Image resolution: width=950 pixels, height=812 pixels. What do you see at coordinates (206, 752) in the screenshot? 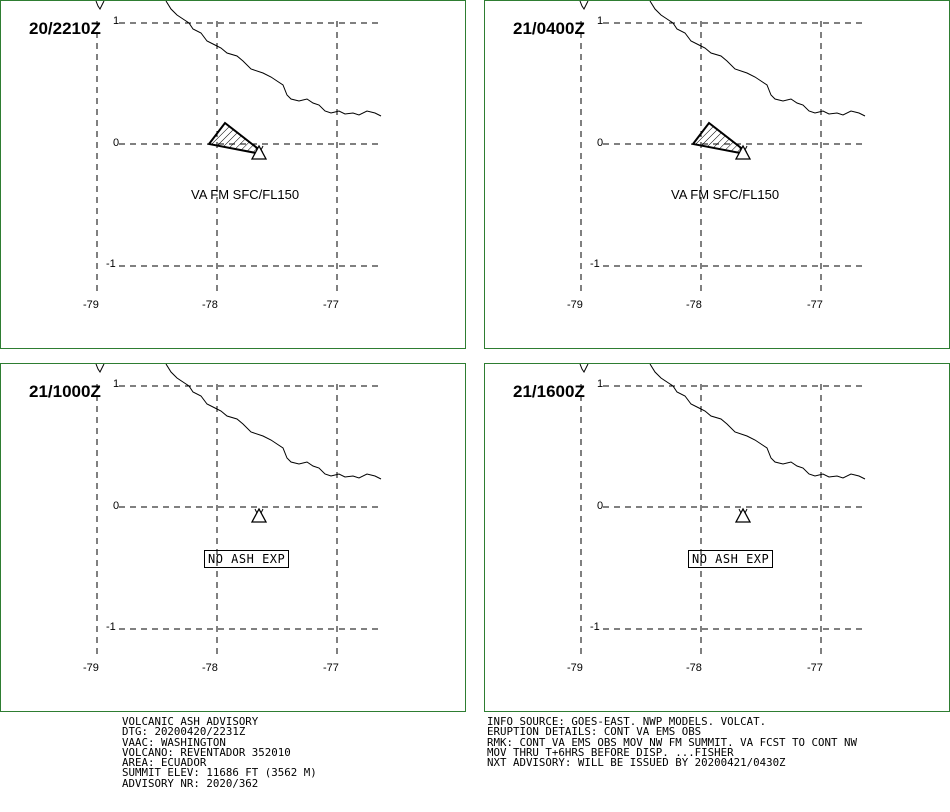
I see `advisory-line: VOLCANO: REVENTADOR 352010` at bounding box center [206, 752].